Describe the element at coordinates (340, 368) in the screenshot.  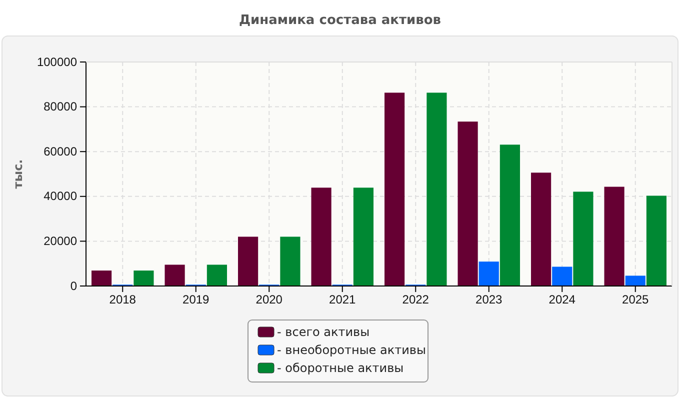
I see `legend-label: - оборотные активы` at that location.